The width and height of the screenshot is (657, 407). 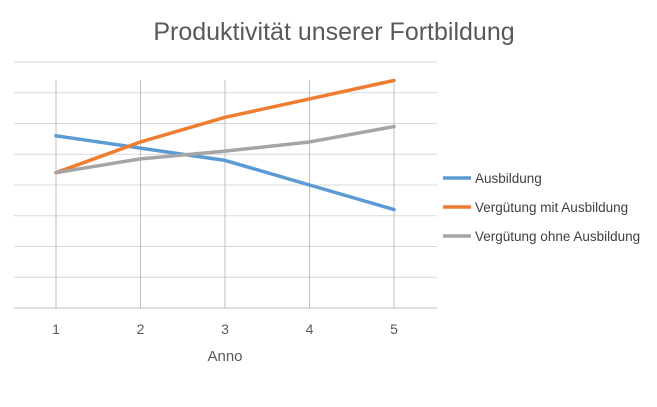 I want to click on x-tick-label: 3, so click(x=225, y=329).